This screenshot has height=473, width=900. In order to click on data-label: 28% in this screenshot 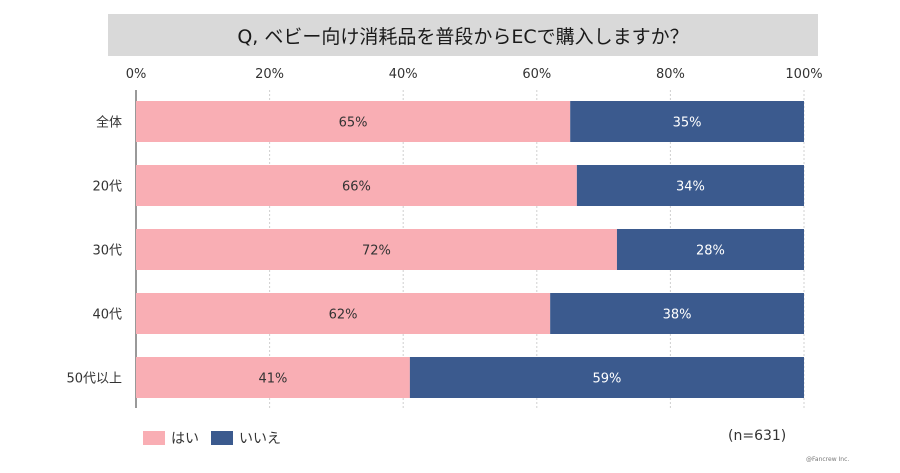, I will do `click(710, 251)`.